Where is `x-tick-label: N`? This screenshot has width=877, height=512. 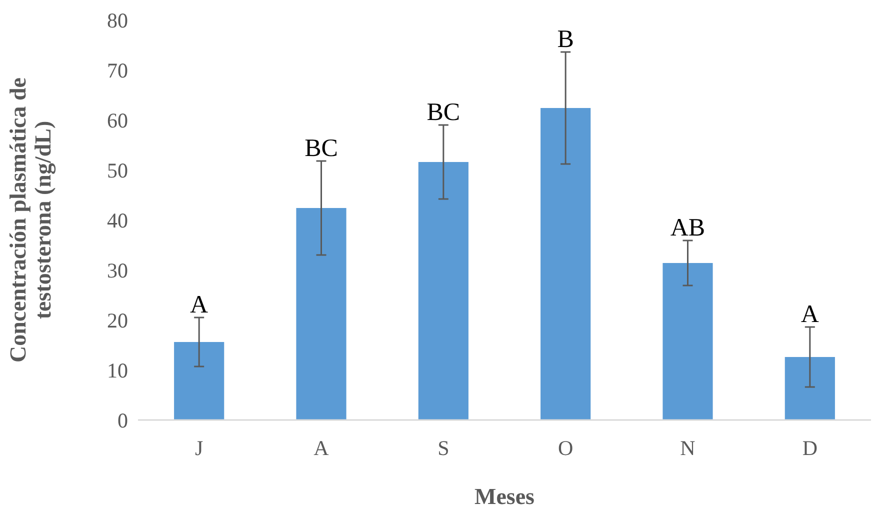 x-tick-label: N is located at coordinates (688, 448).